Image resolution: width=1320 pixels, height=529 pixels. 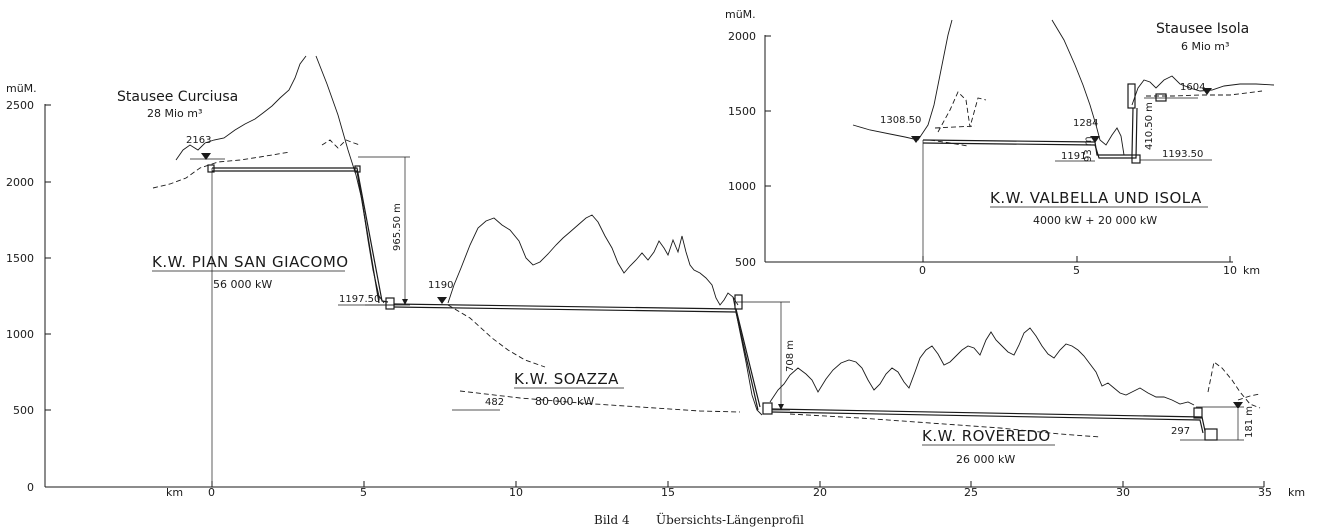 I want to click on terrain-curciusa, so click(x=241, y=108).